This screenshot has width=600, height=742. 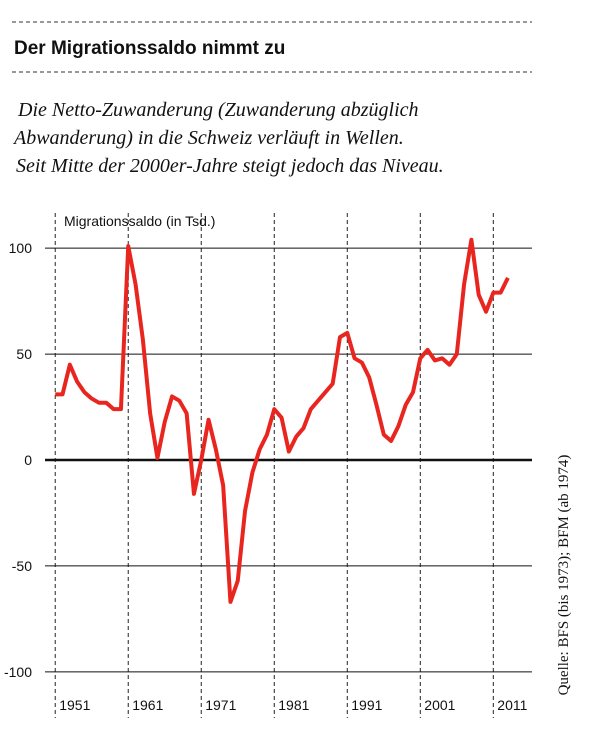 I want to click on x-tick-label: 1981, so click(x=293, y=705).